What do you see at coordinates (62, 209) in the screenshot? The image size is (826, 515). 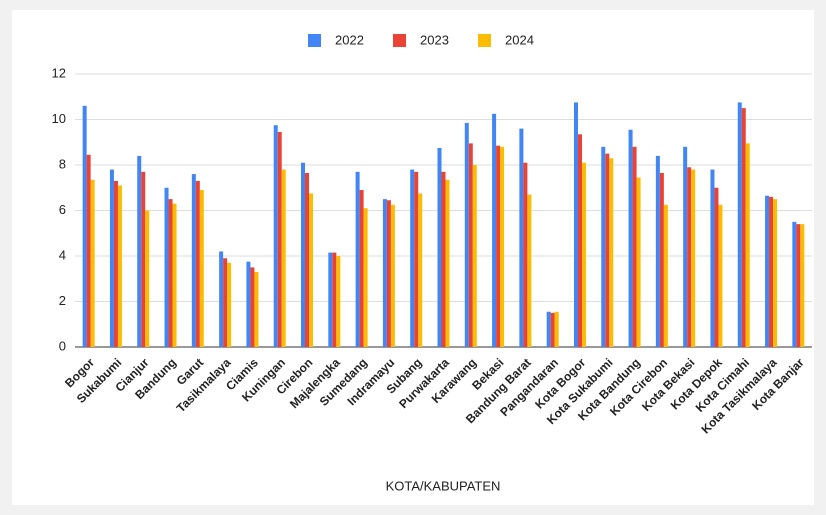 I see `y-tick-label: 6` at bounding box center [62, 209].